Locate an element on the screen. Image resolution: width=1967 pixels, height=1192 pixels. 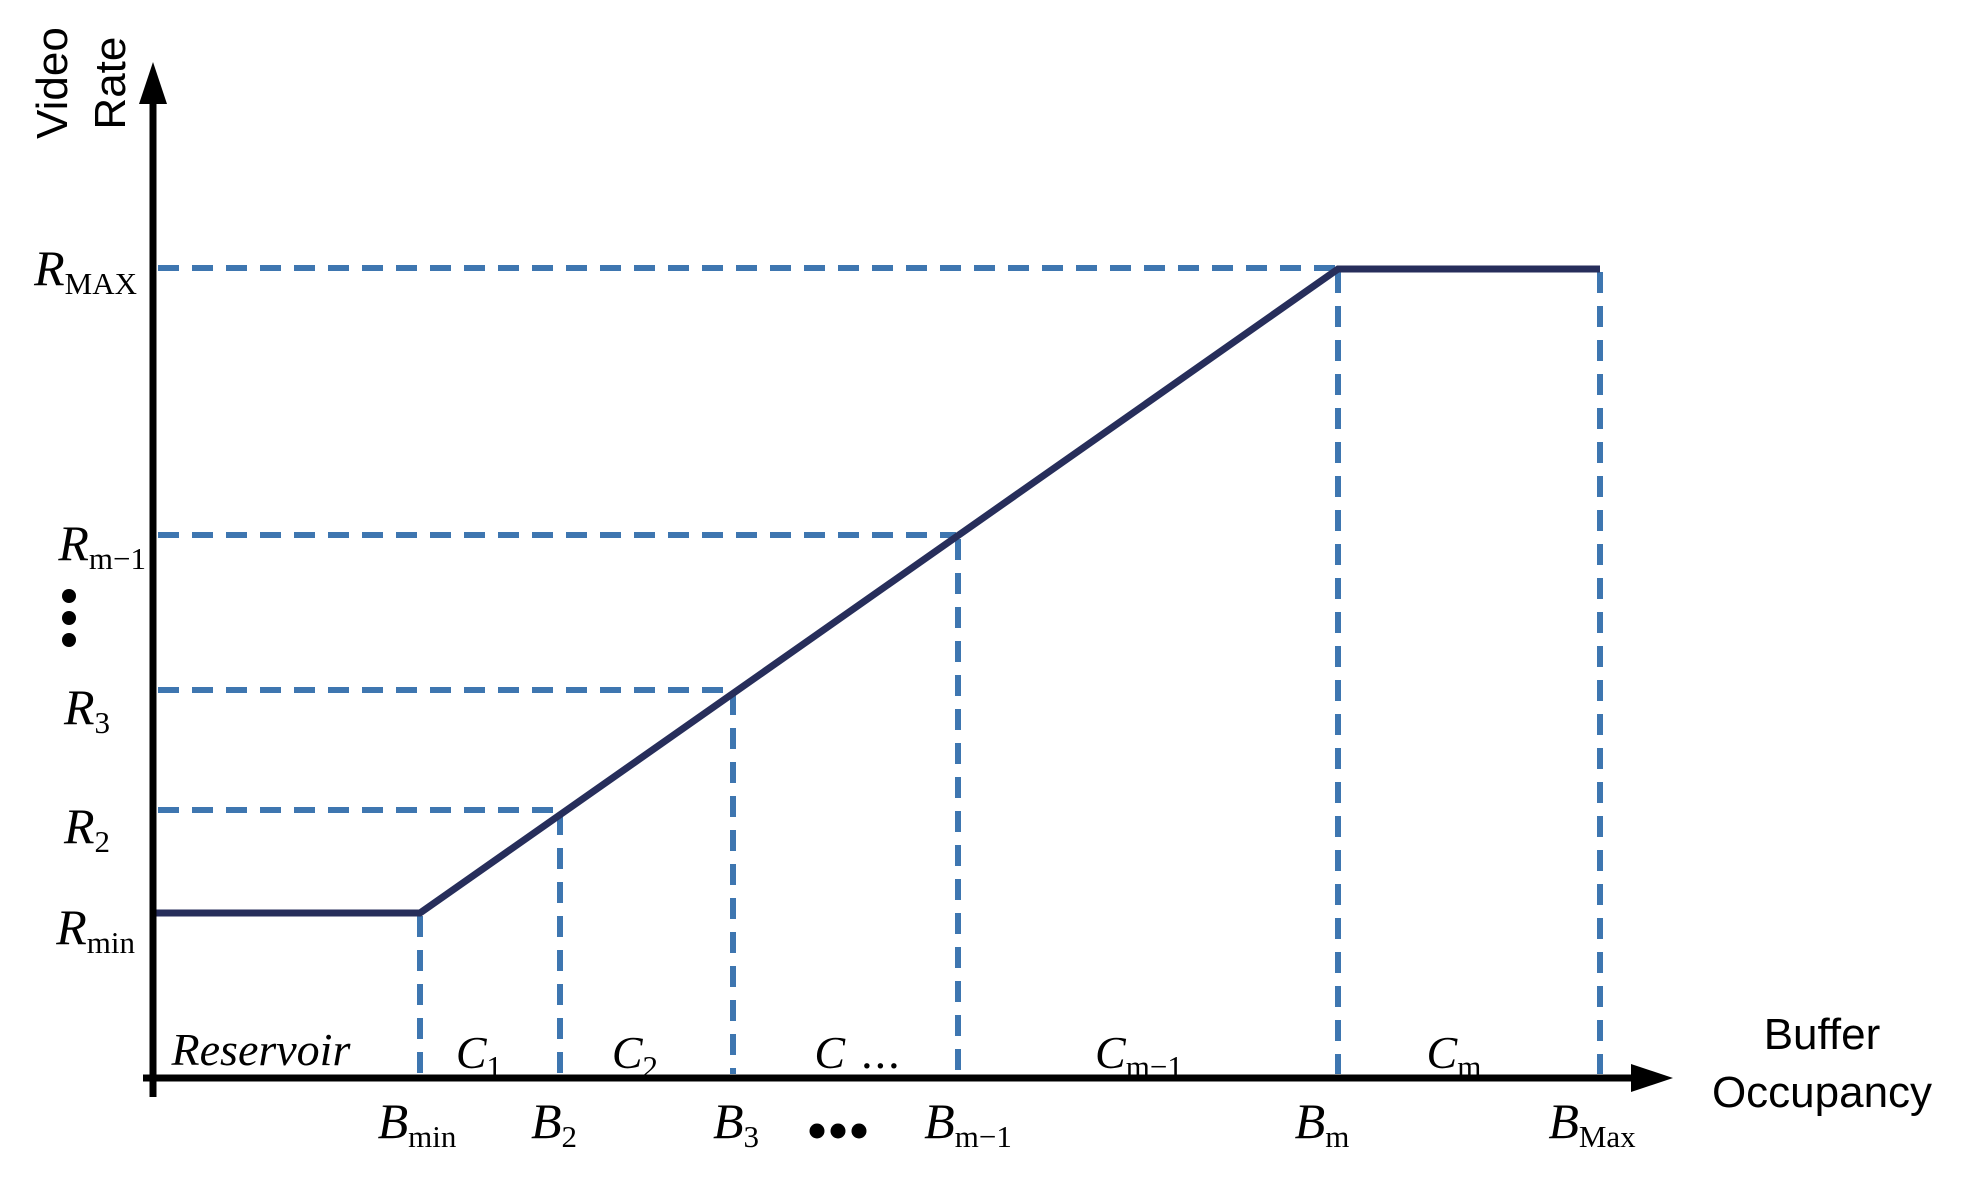
y-axis-title: Video Rate is located at coordinates (82, 106).